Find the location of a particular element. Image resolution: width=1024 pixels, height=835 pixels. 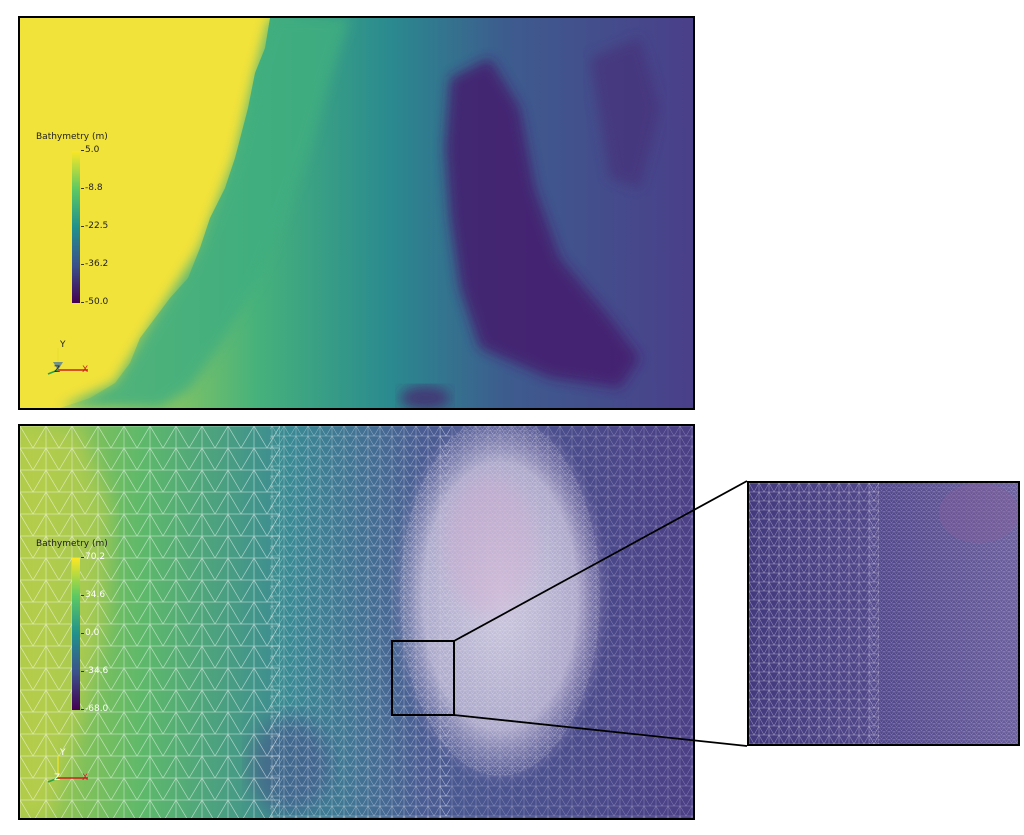

colorbar-tick: 70.2 is located at coordinates (93, 557).